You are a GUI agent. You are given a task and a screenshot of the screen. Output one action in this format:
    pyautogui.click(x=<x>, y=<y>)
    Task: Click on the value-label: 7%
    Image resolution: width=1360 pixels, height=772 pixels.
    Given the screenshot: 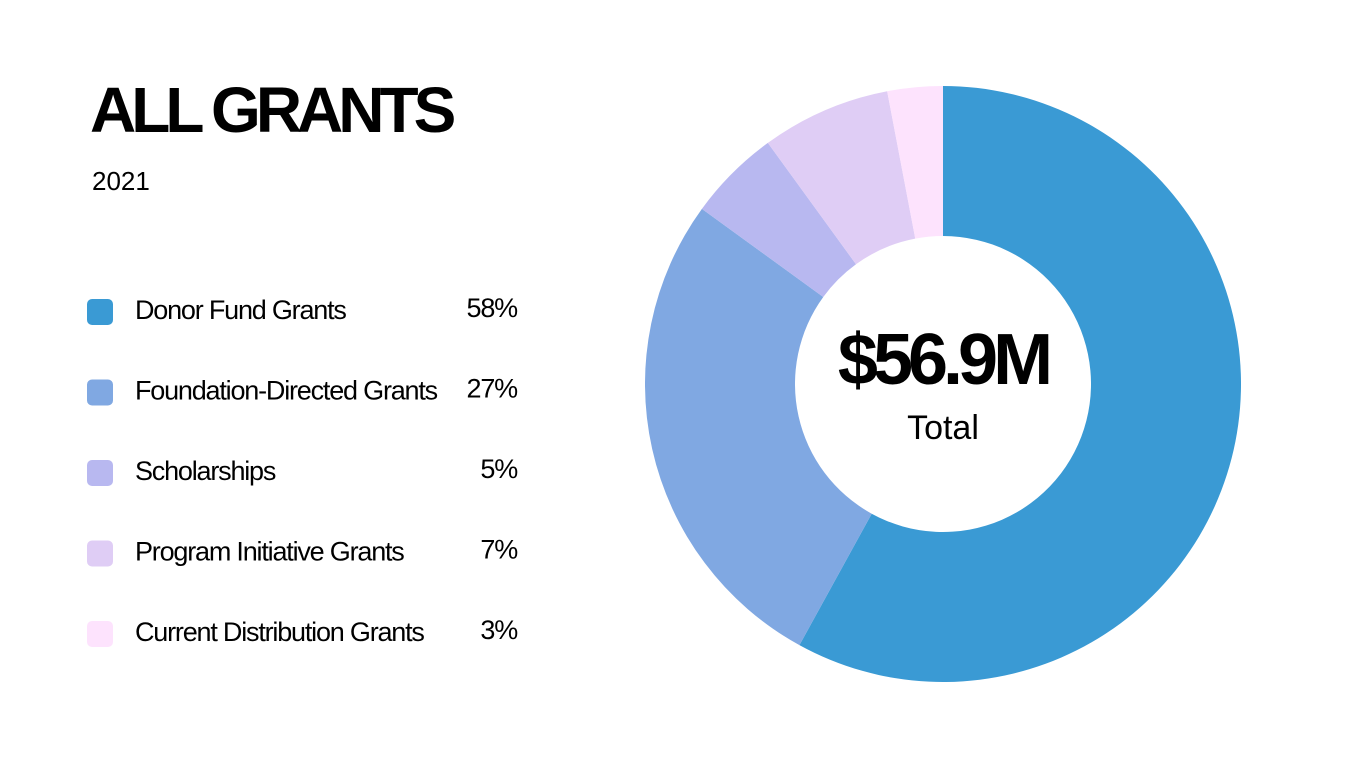 What is the action you would take?
    pyautogui.click(x=499, y=550)
    